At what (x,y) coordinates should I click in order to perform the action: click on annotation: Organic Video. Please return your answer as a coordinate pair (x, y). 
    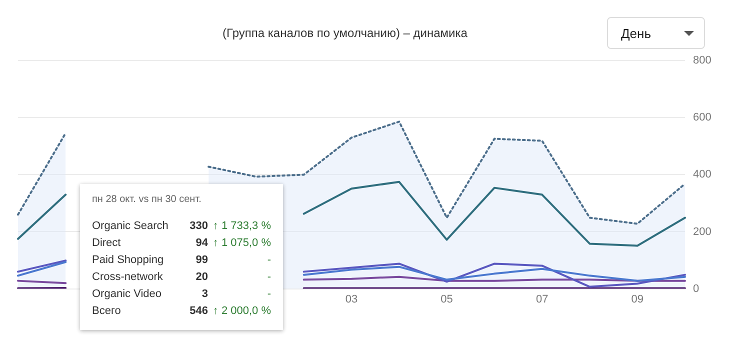
    Looking at the image, I should click on (127, 294).